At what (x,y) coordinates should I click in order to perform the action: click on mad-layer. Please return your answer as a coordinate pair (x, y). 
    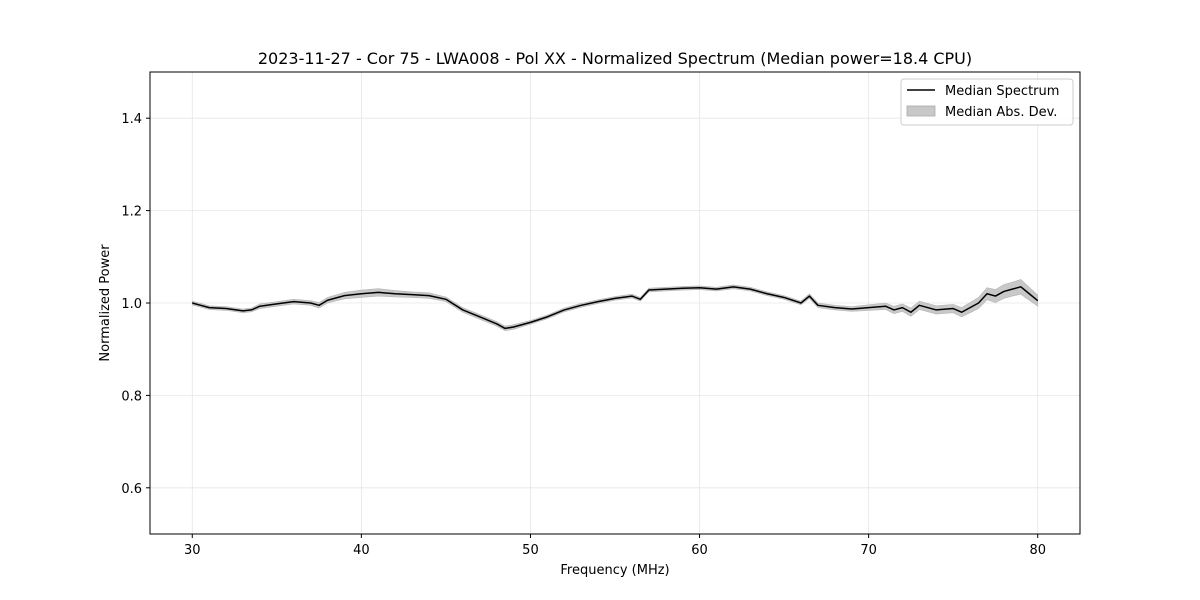
    Looking at the image, I should click on (615, 305).